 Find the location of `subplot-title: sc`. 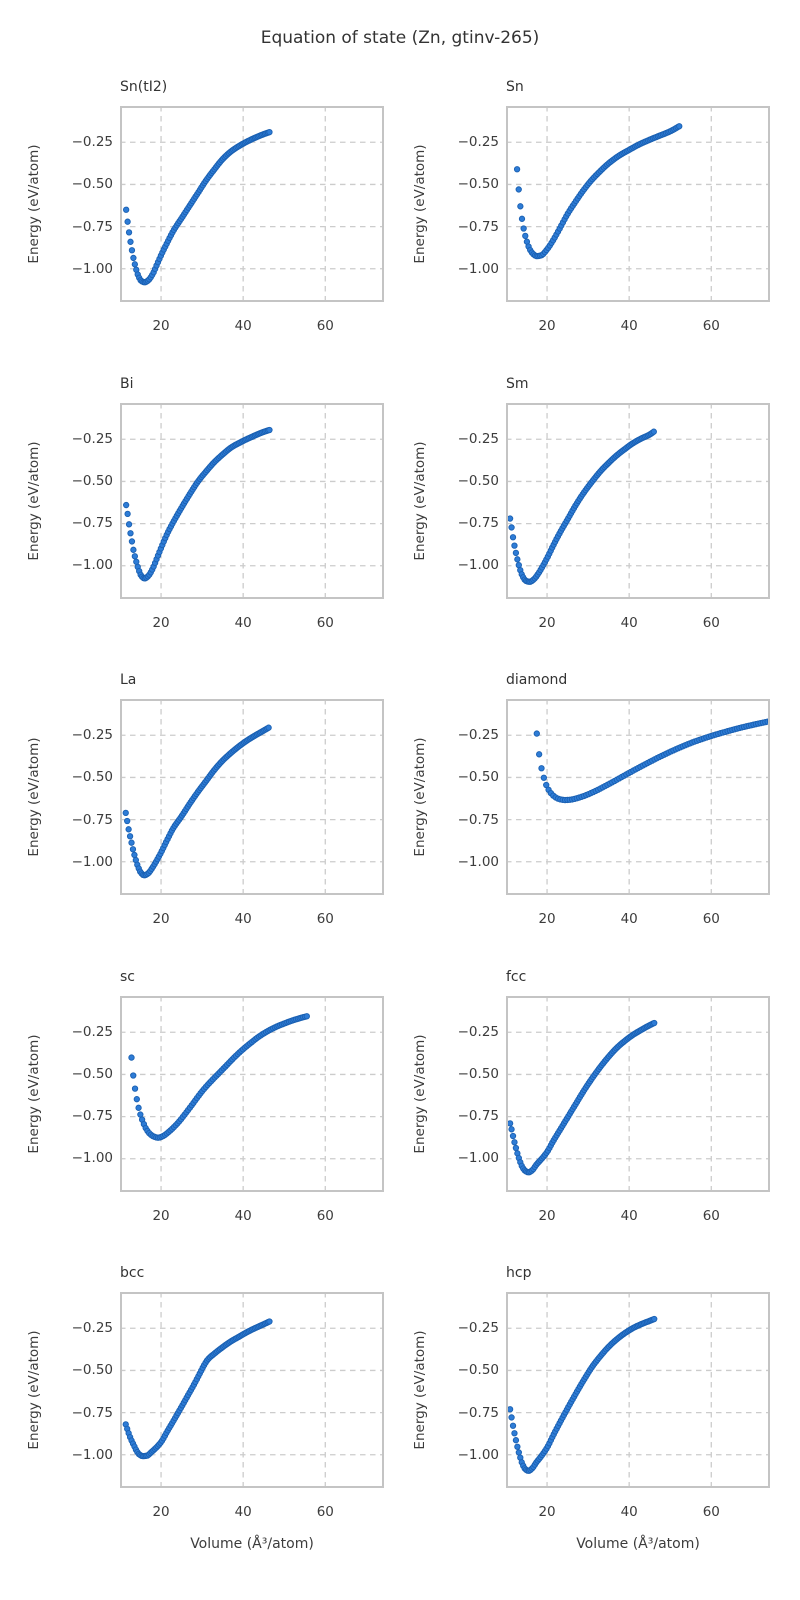

subplot-title: sc is located at coordinates (127, 976).